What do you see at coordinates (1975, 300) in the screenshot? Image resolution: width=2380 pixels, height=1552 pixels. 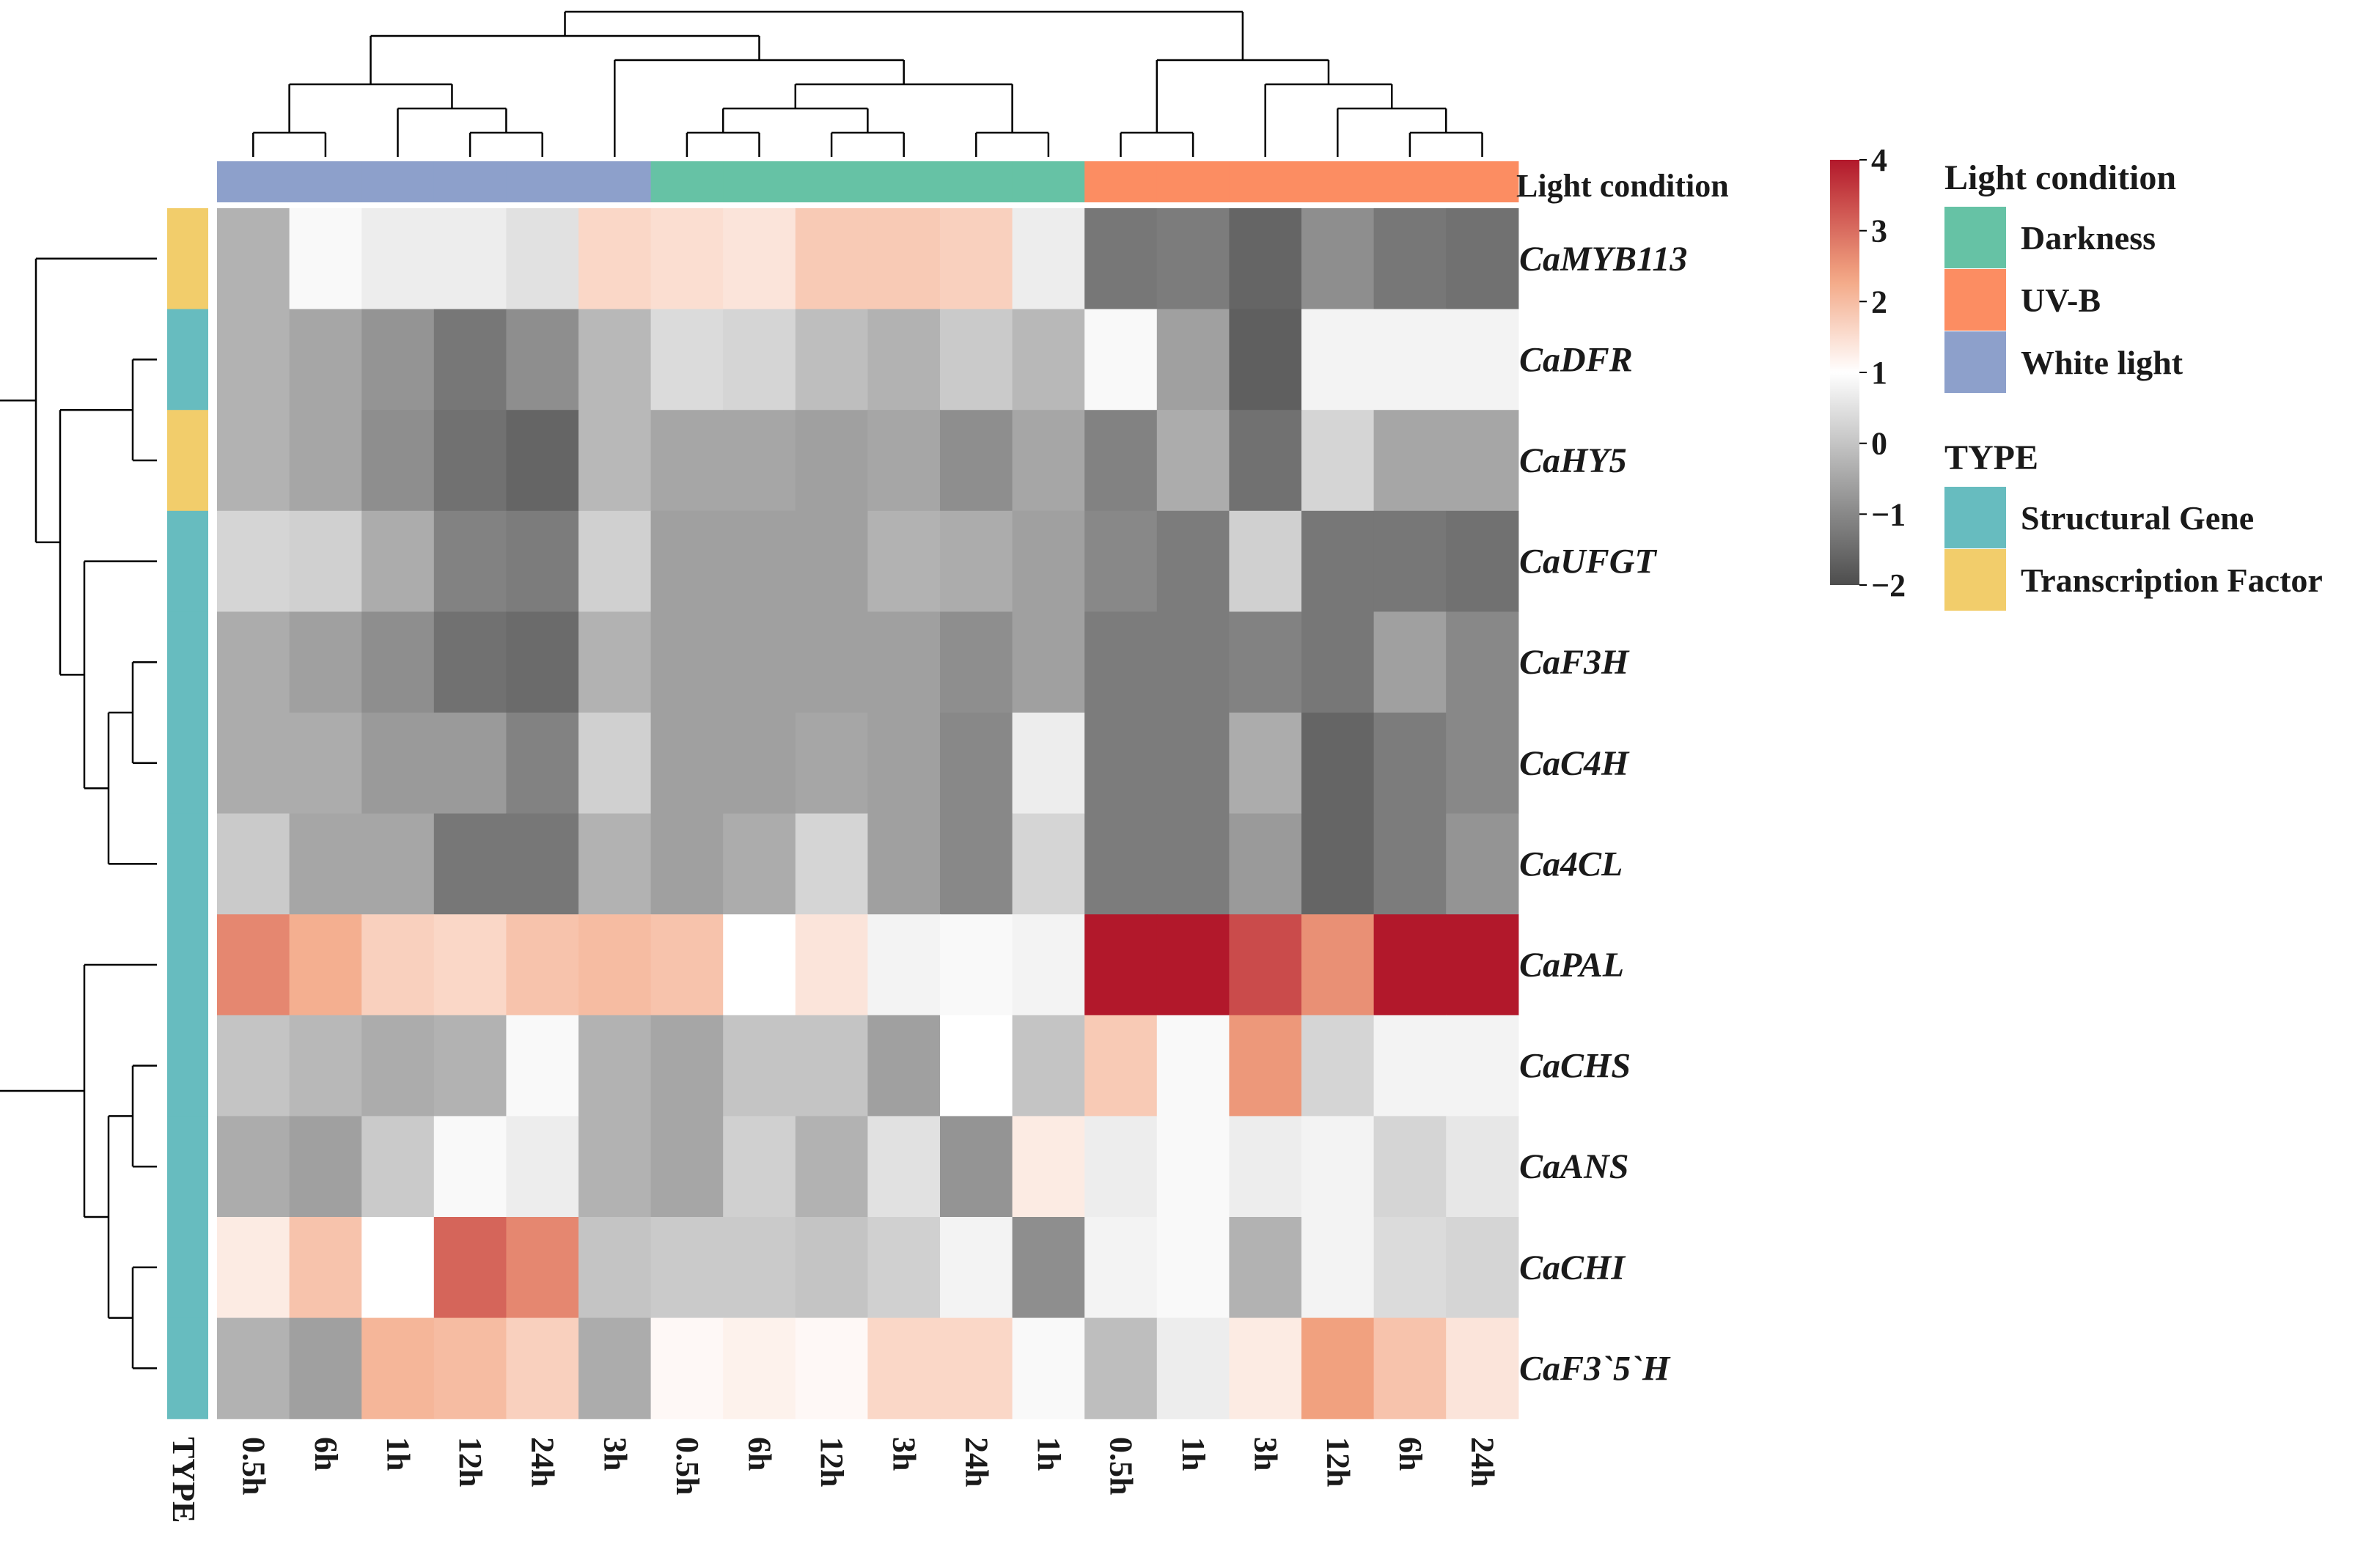 I see `light-legend-swatch-uv-b` at bounding box center [1975, 300].